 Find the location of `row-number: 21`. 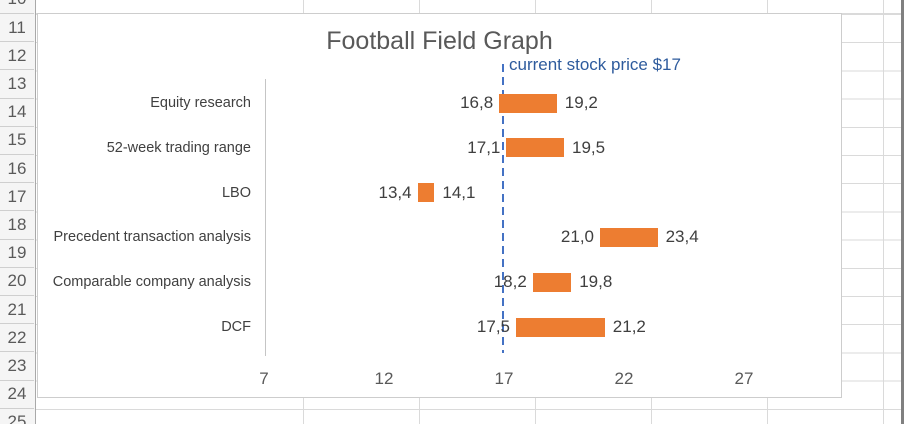

row-number: 21 is located at coordinates (17, 310).